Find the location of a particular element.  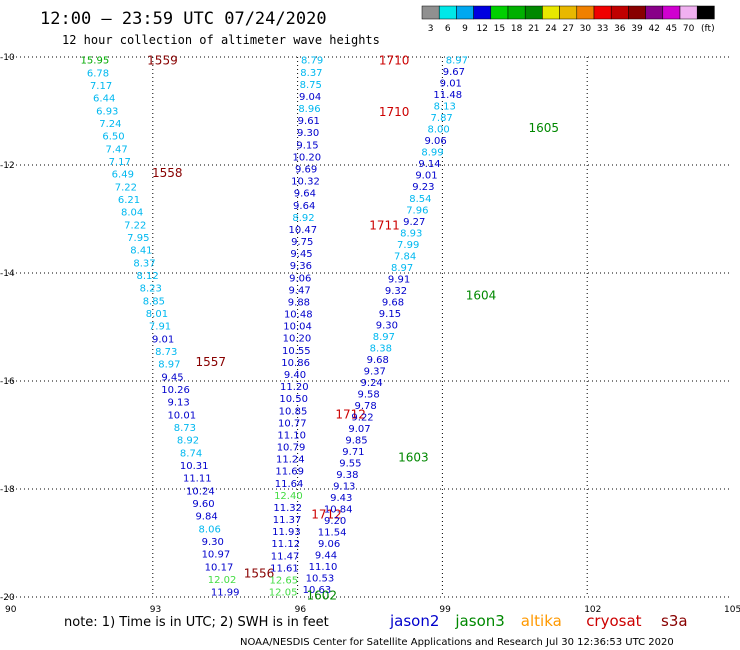

wave-height-label: 10.77 is located at coordinates (292, 423).